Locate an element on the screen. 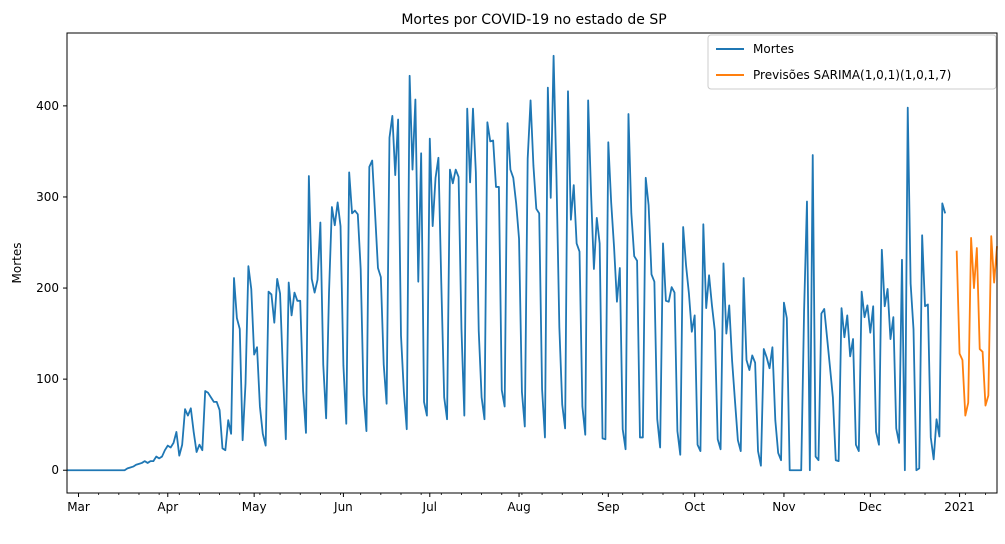  x-tick-label: 2021 is located at coordinates (959, 507).